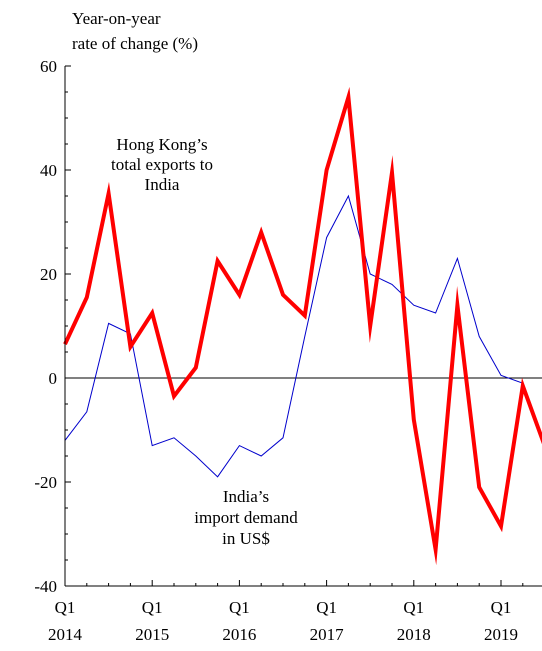  Describe the element at coordinates (48, 274) in the screenshot. I see `y-tick-label: 20` at that location.